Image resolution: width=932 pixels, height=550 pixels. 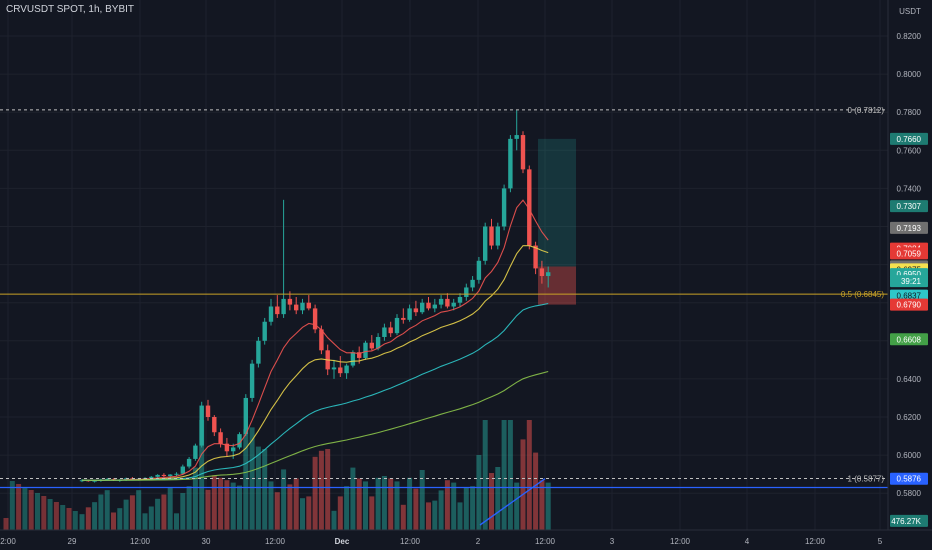 What do you see at coordinates (909, 112) in the screenshot?
I see `y-tick-label: 0.7800` at bounding box center [909, 112].